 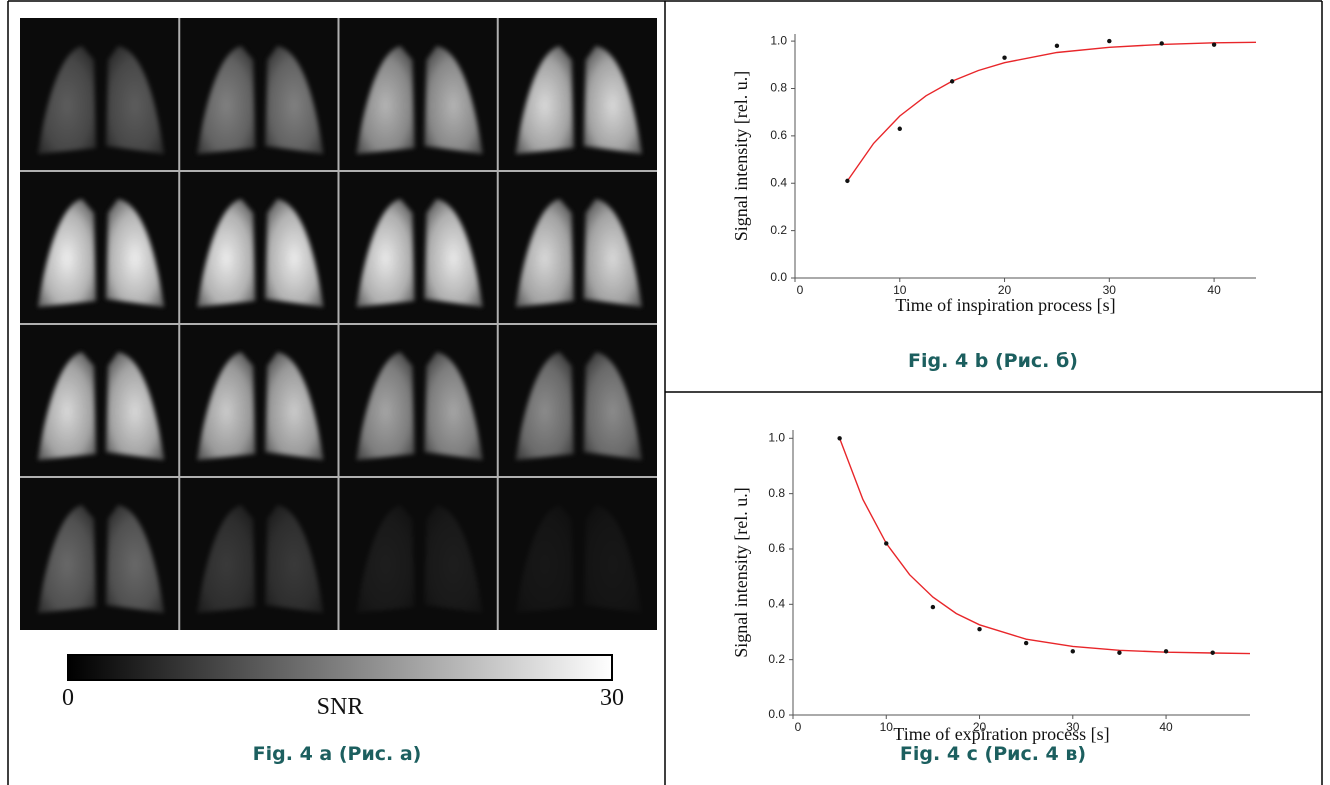 What do you see at coordinates (993, 754) in the screenshot?
I see `caption: Fig. 4 c (Рис. 4 в)` at bounding box center [993, 754].